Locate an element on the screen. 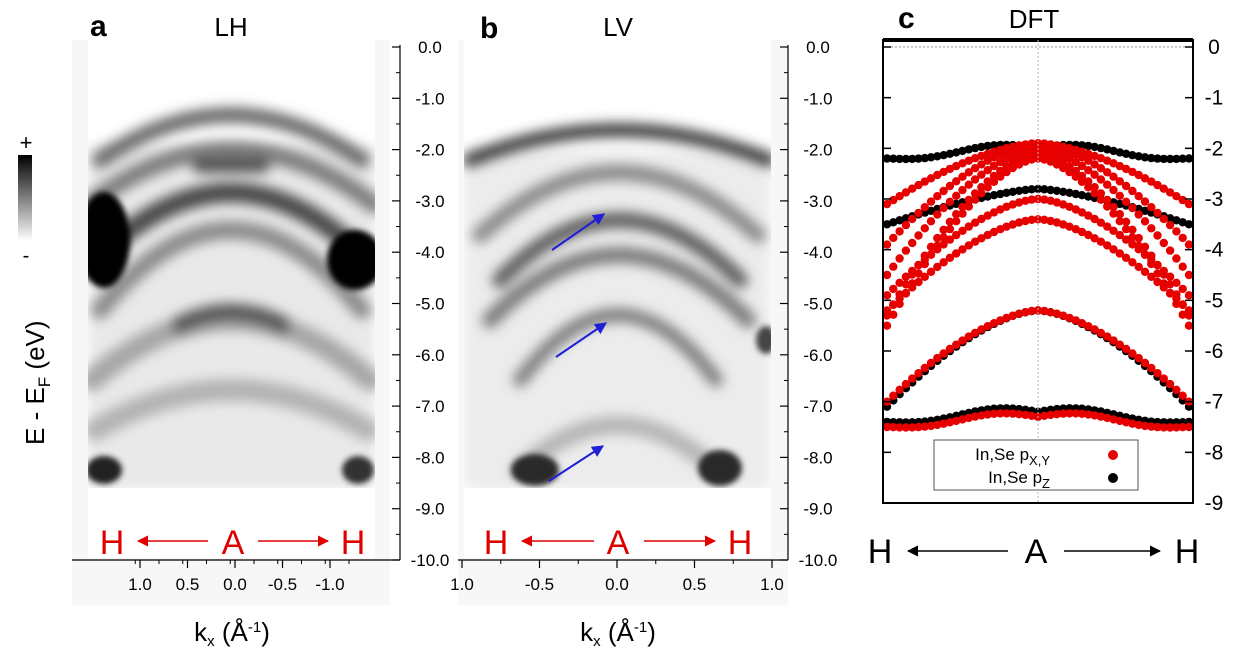 The image size is (1234, 655). panel-c-legend: In,Se pX,Y In,Se pZ is located at coordinates (1036, 465).